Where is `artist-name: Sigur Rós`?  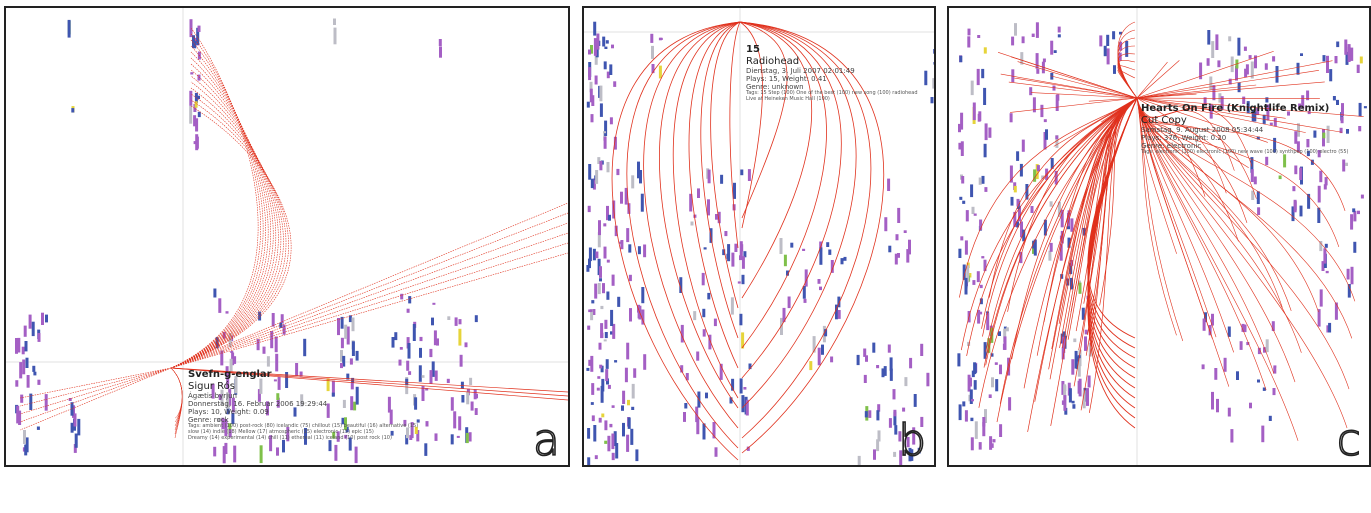 artist-name: Sigur Rós is located at coordinates (211, 386).